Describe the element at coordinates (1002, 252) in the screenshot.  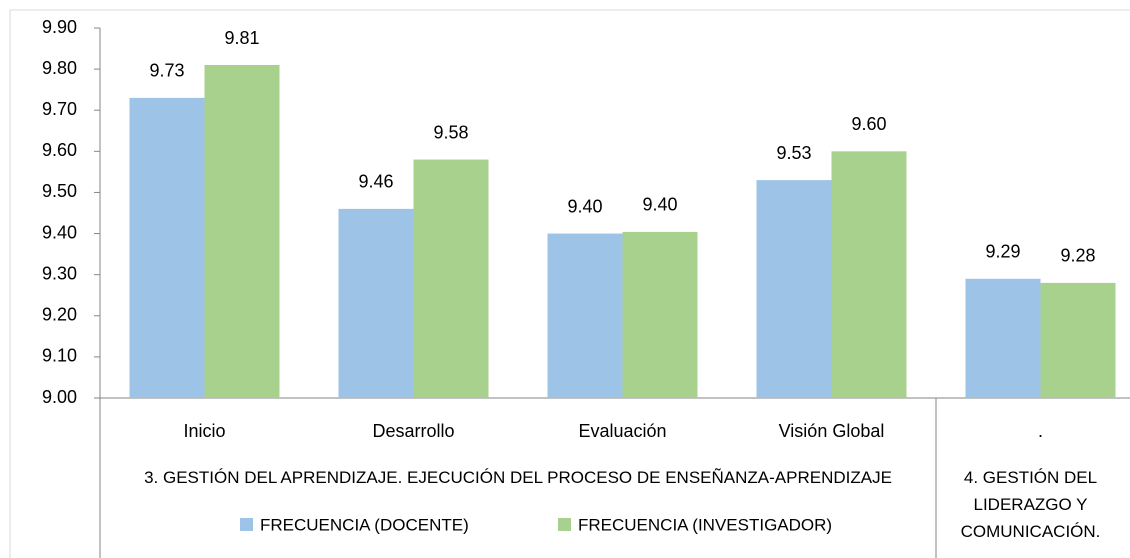
I see `value-label: 9.29` at that location.